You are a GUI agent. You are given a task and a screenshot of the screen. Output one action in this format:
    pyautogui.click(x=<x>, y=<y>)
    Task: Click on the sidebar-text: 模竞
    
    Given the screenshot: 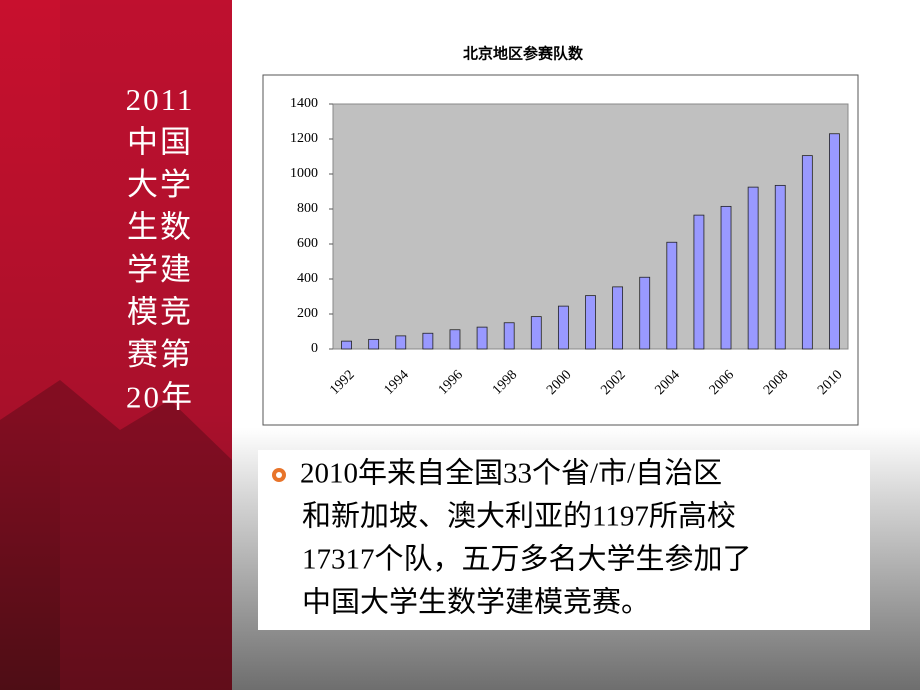 What is the action you would take?
    pyautogui.click(x=160, y=312)
    